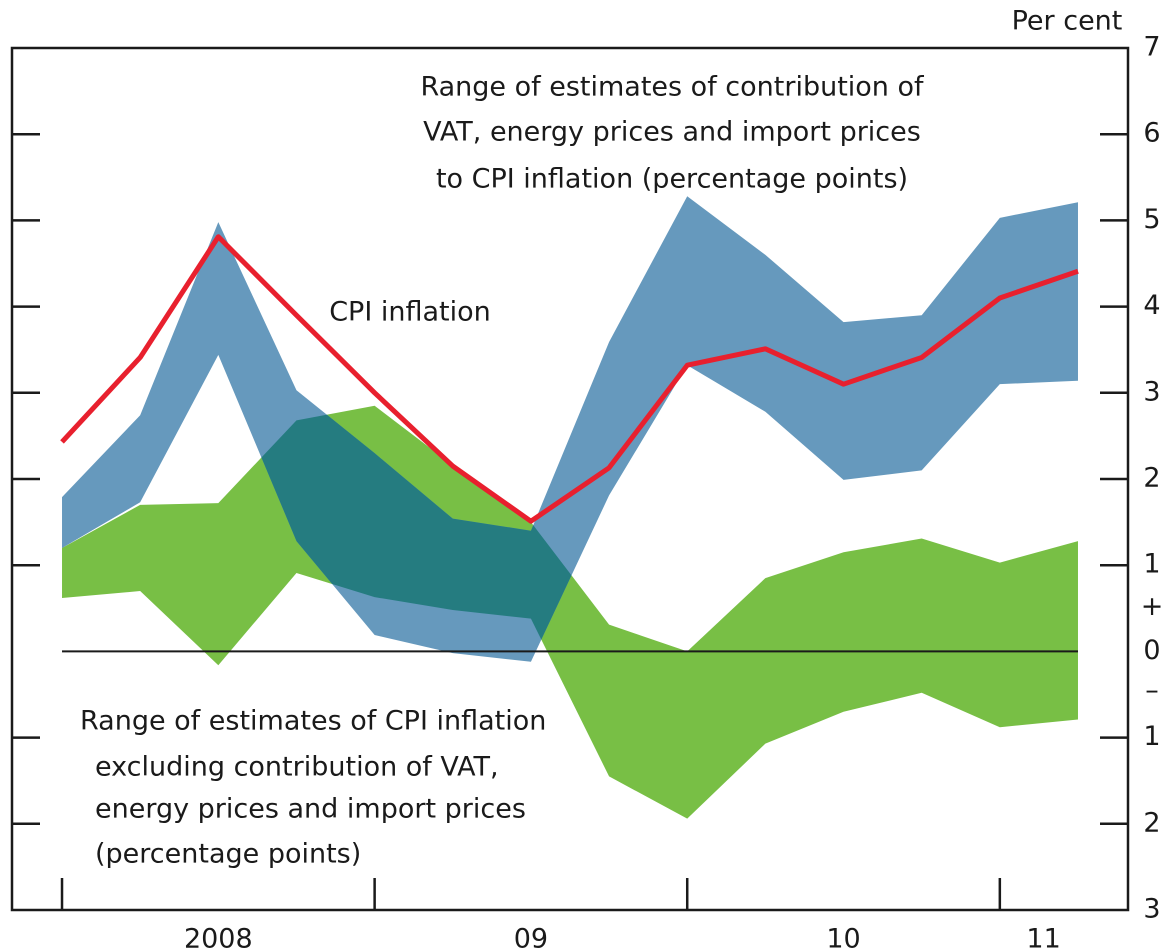 The image size is (1167, 952). What do you see at coordinates (672, 132) in the screenshot?
I see `band-label: VAT, energy prices and import prices` at bounding box center [672, 132].